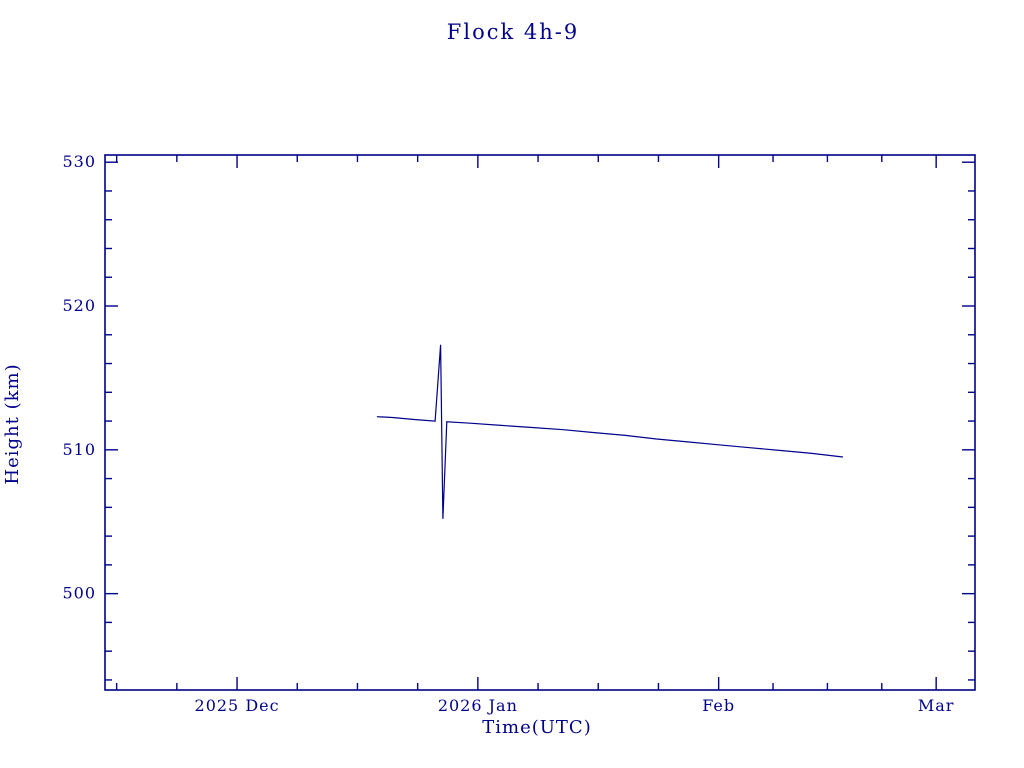 This screenshot has height=768, width=1024. What do you see at coordinates (79, 593) in the screenshot?
I see `y-tick-label: 500` at bounding box center [79, 593].